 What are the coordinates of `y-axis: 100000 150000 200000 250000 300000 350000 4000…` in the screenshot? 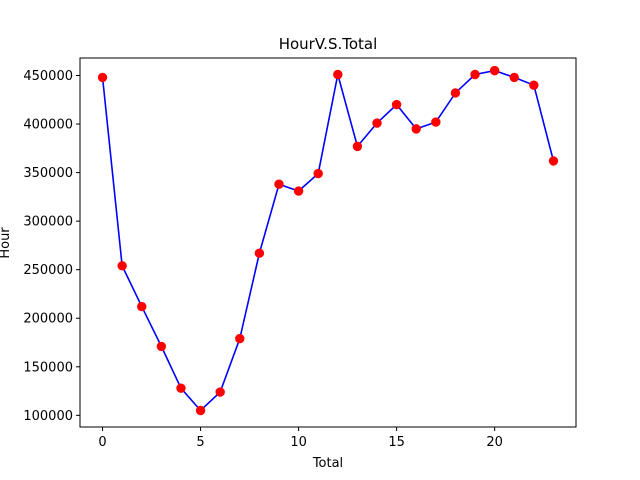 It's located at (51, 246).